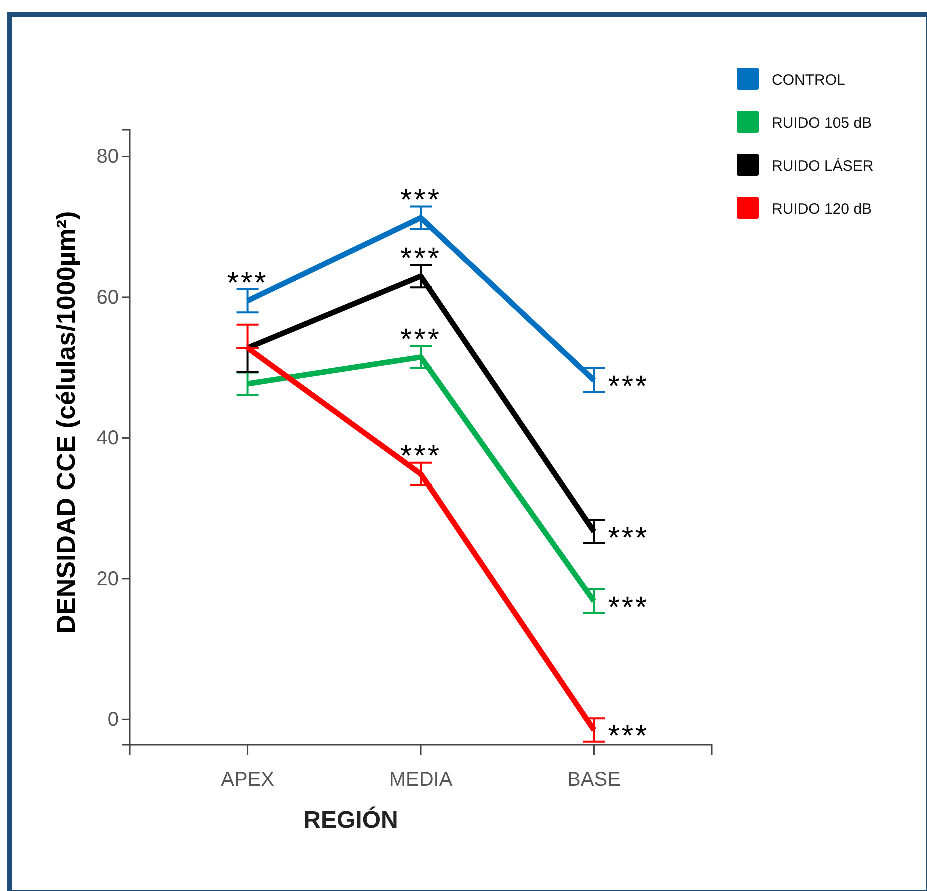  Describe the element at coordinates (421, 780) in the screenshot. I see `x-tick-label: MEDIA` at that location.